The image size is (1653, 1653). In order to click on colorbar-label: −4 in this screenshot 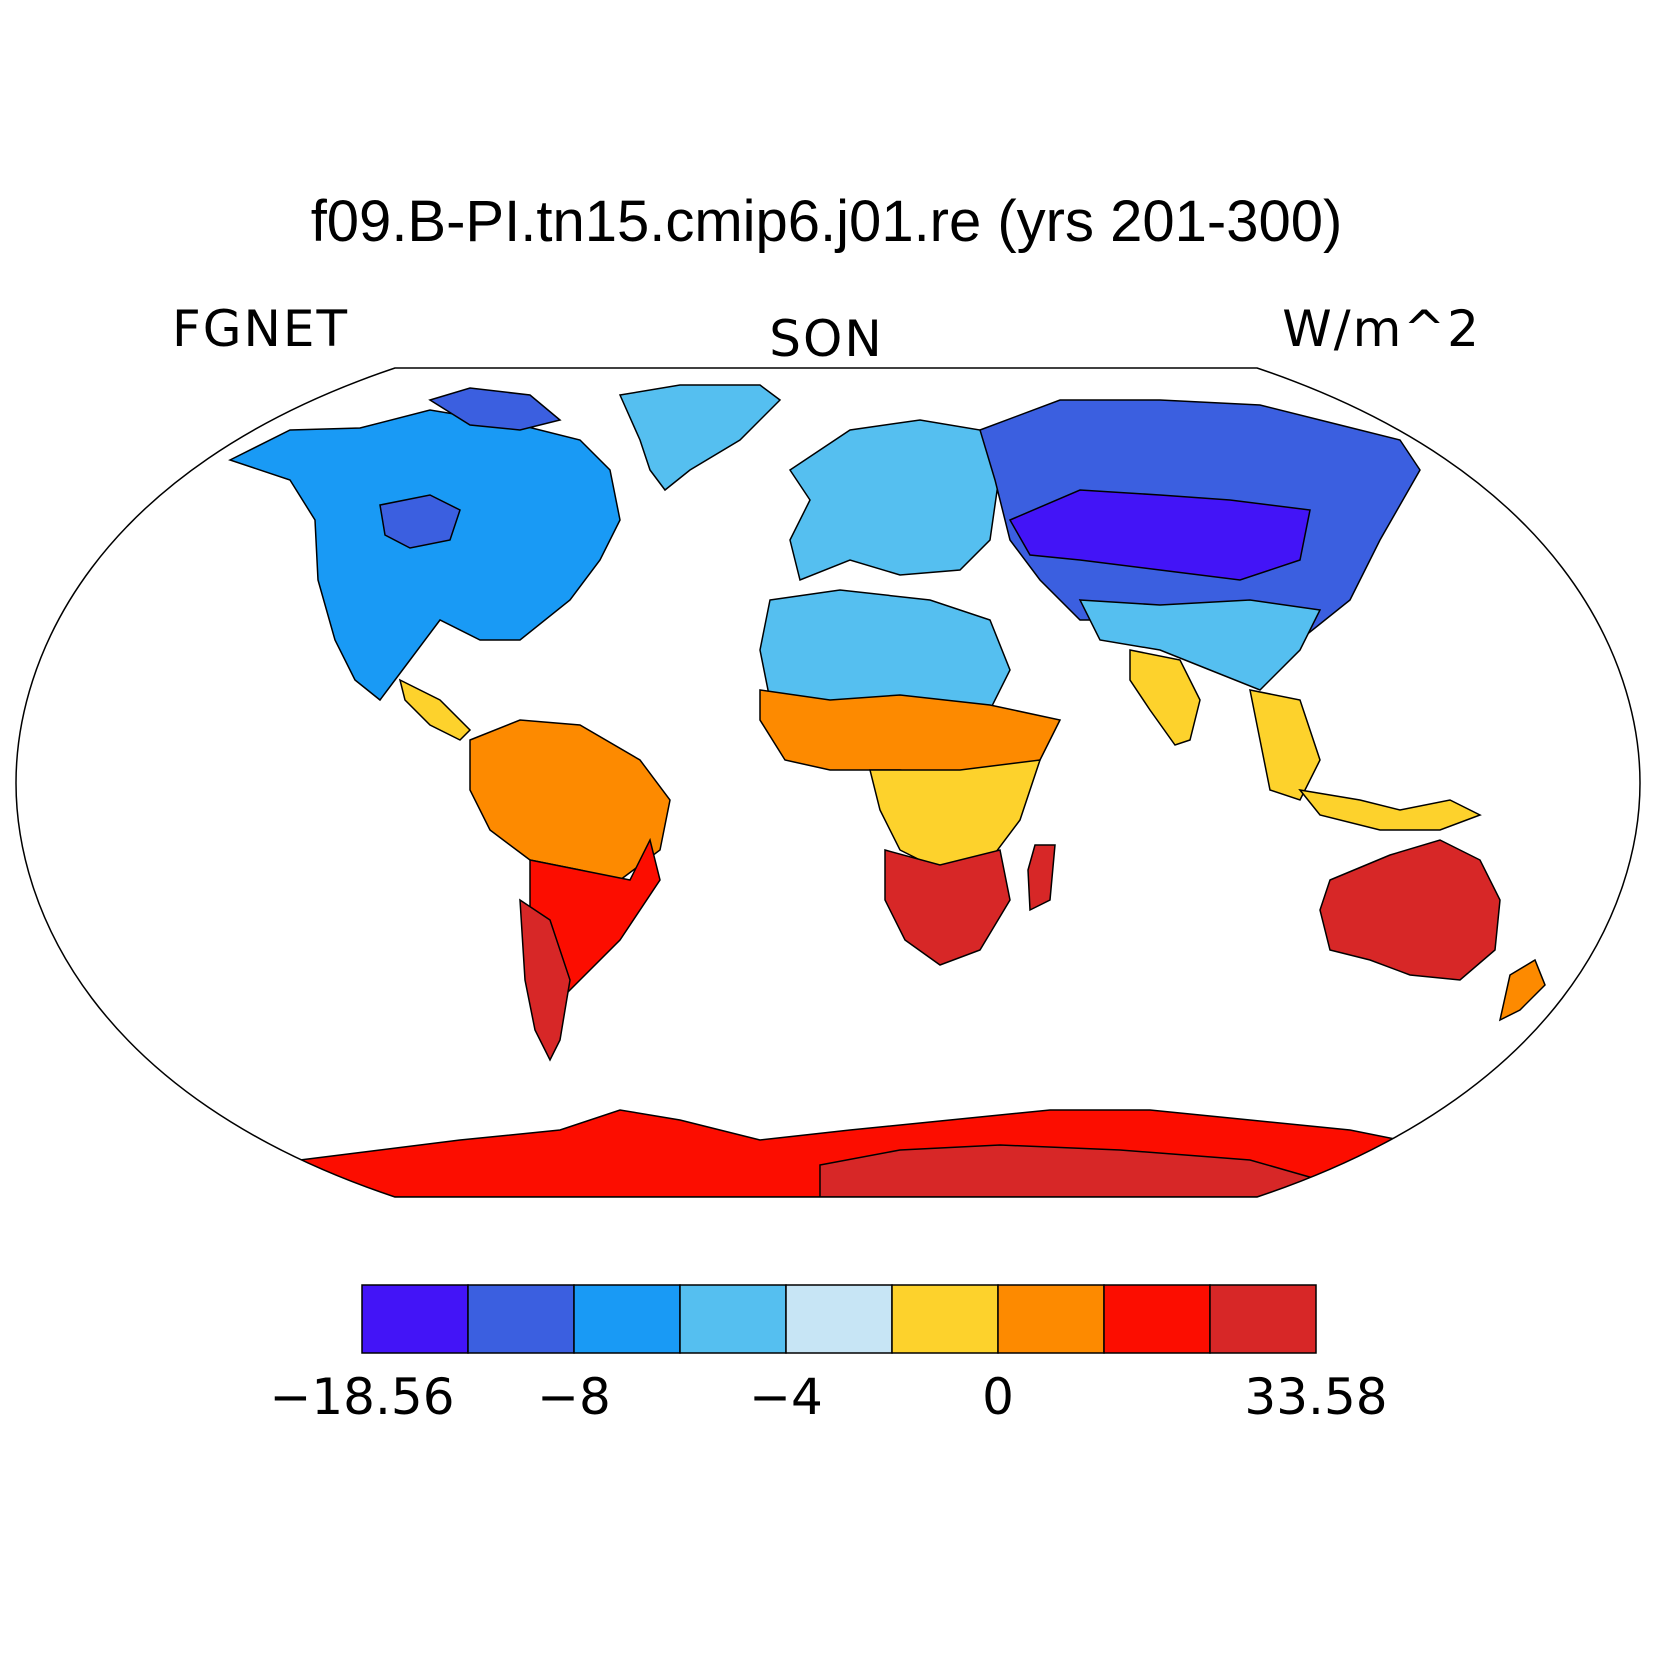, I will do `click(786, 1397)`.